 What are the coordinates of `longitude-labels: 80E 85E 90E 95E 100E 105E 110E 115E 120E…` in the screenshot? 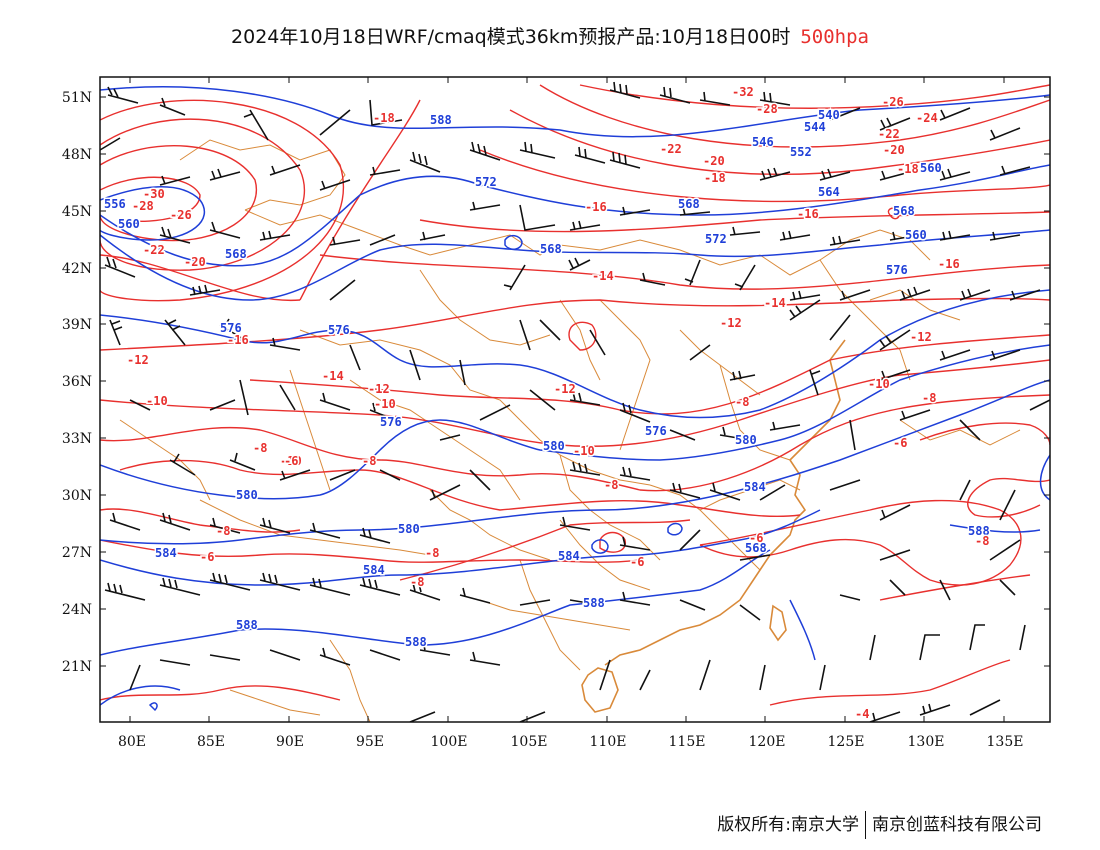 It's located at (571, 742).